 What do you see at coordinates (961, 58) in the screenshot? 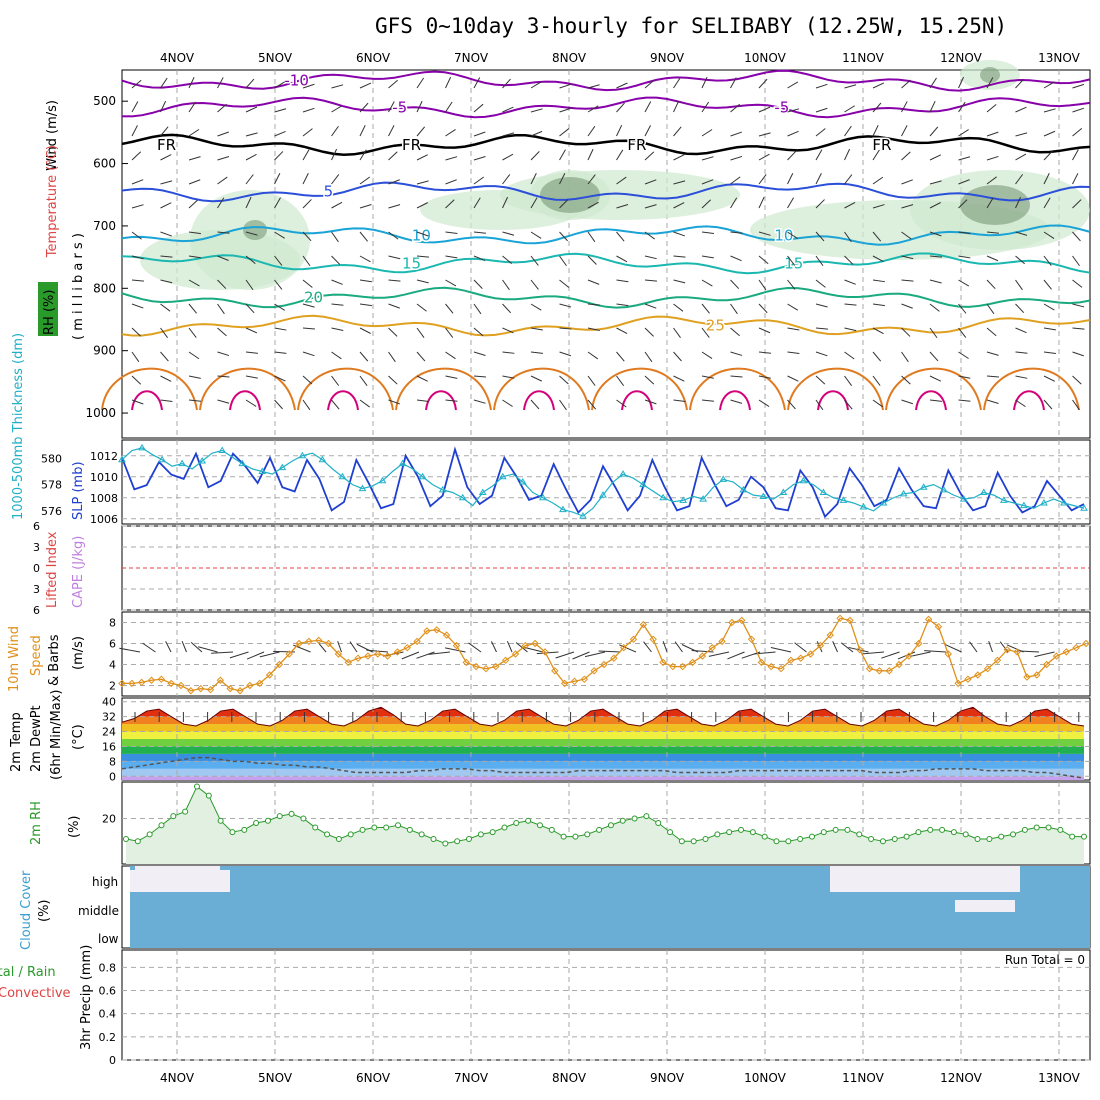
I see `top-day-label: 12NOV` at bounding box center [961, 58].